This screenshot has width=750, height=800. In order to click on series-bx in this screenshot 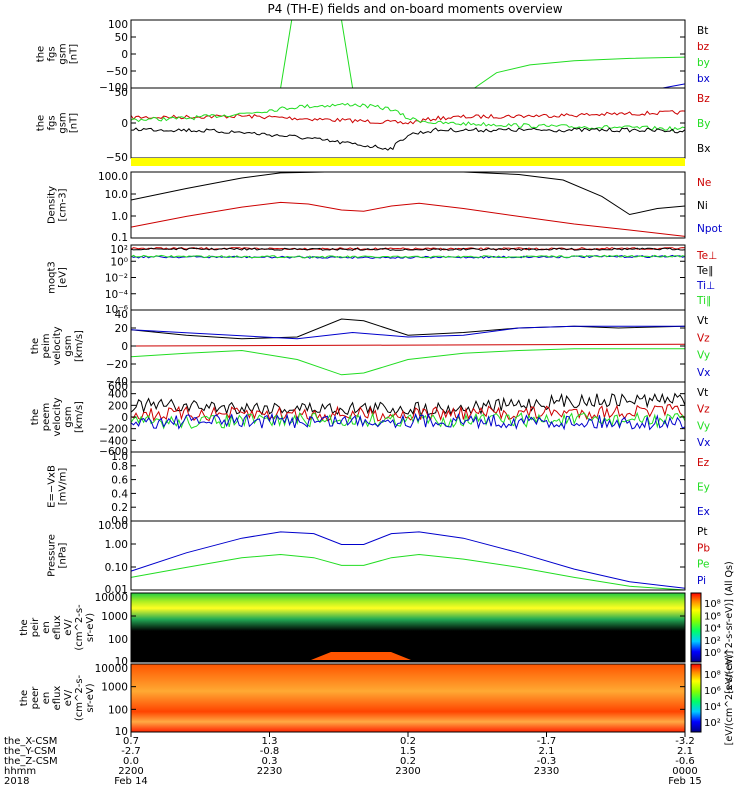, I will do `click(674, 86)`.